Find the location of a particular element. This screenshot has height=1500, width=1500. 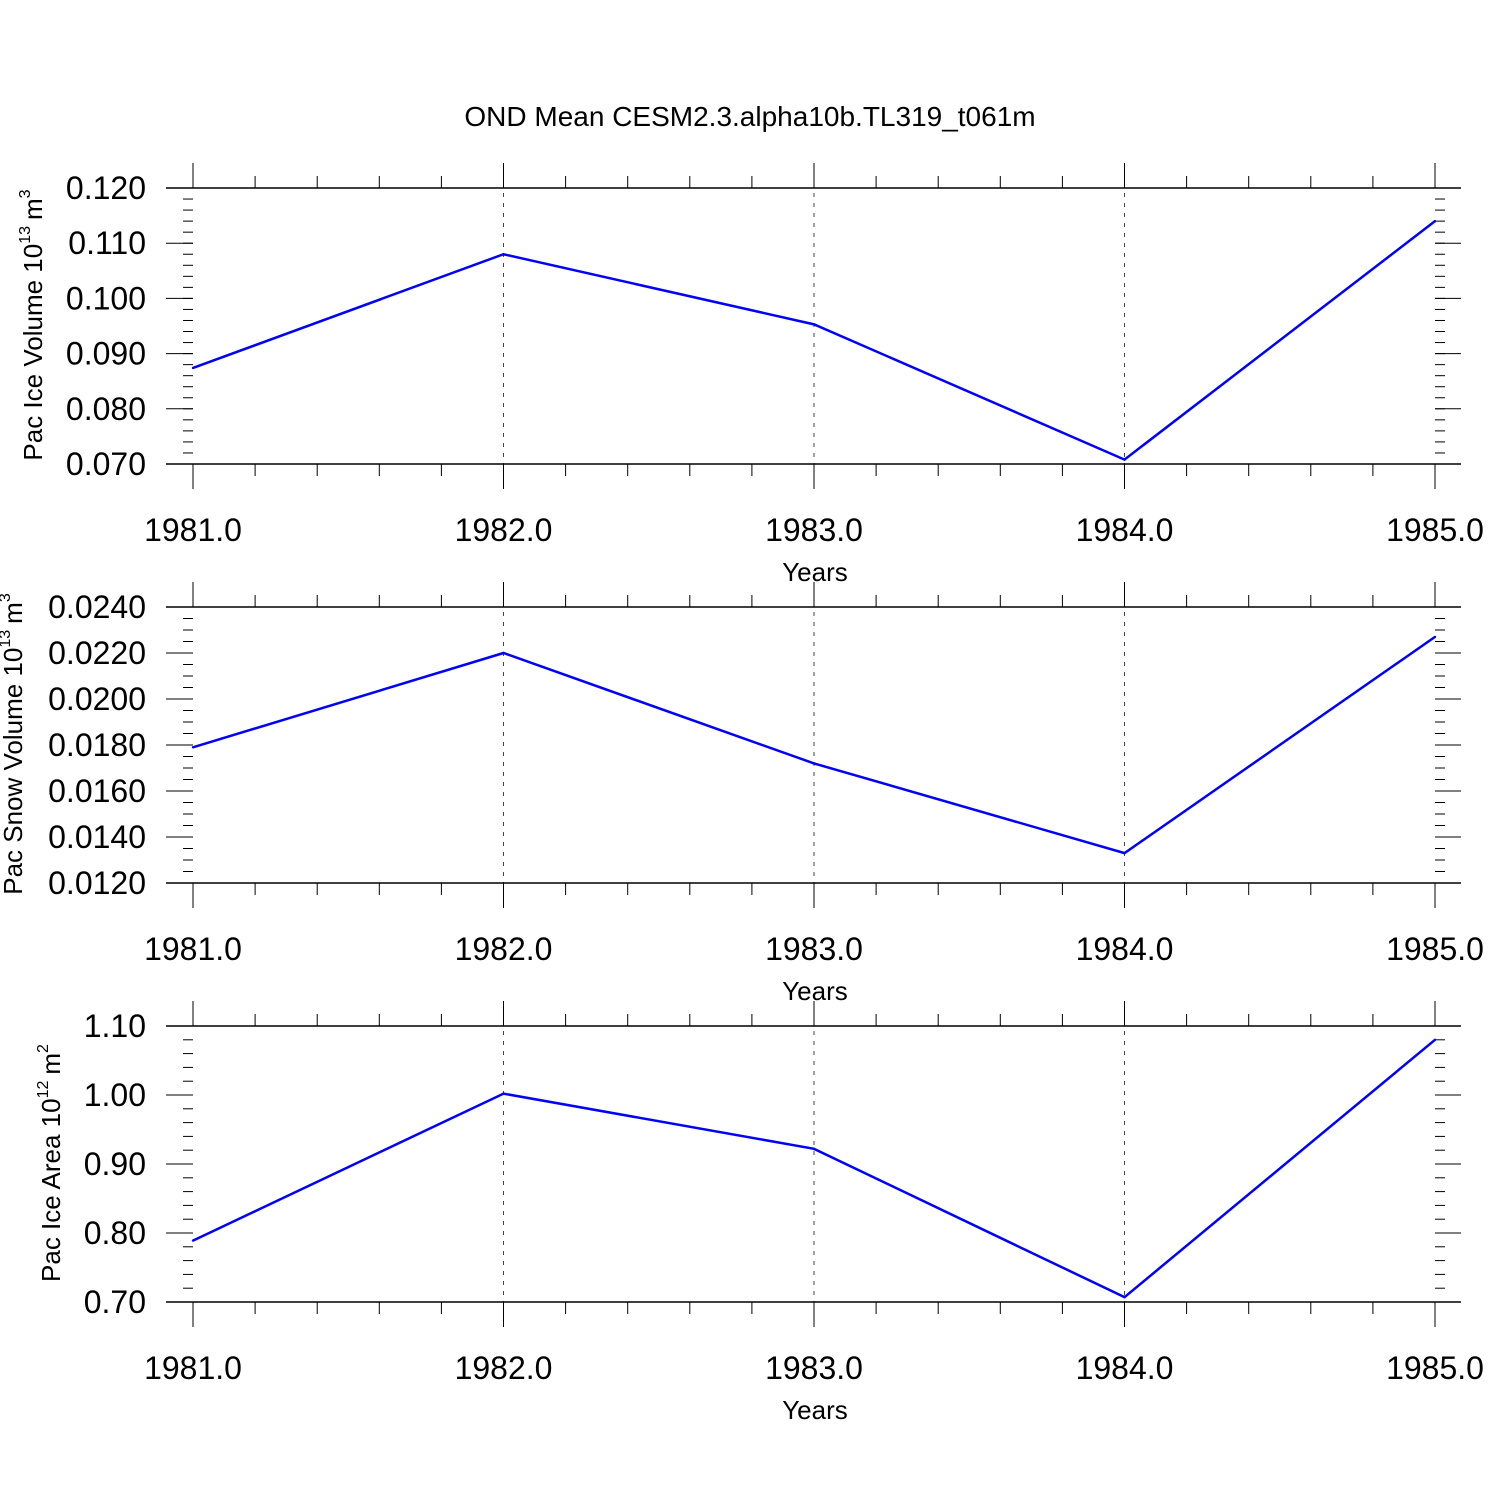

y-tick-label: 0.110 is located at coordinates (107, 243).